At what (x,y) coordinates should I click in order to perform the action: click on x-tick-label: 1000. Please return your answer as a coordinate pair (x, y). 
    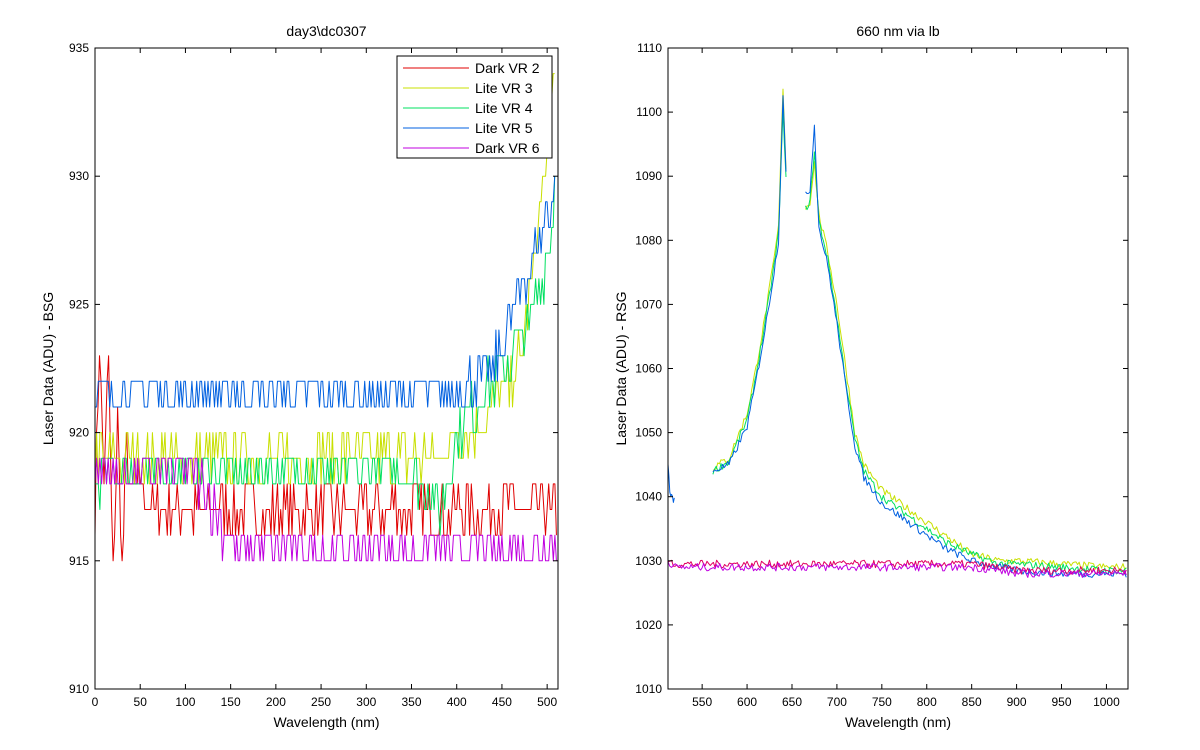
    Looking at the image, I should click on (1106, 702).